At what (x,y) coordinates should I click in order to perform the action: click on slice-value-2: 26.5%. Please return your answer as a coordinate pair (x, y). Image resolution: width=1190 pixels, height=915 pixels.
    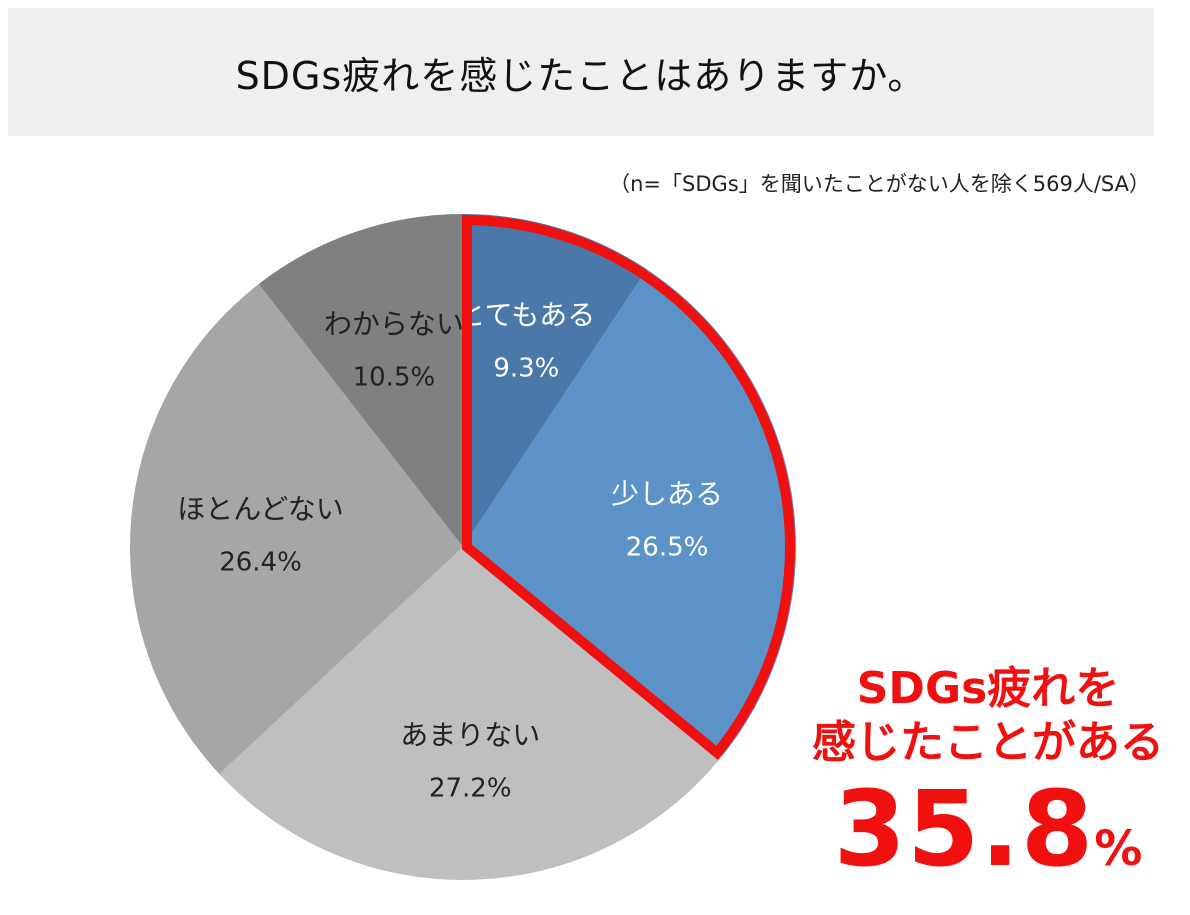
    Looking at the image, I should click on (667, 548).